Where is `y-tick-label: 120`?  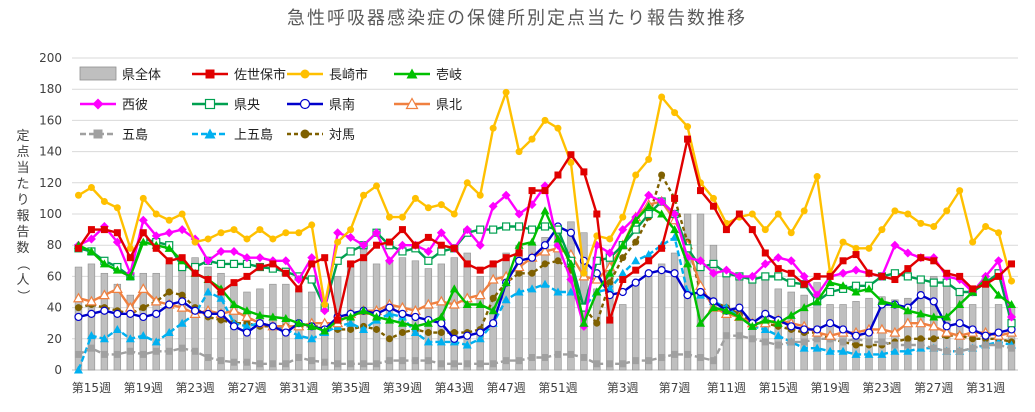
y-tick-label: 120 is located at coordinates (50, 183).